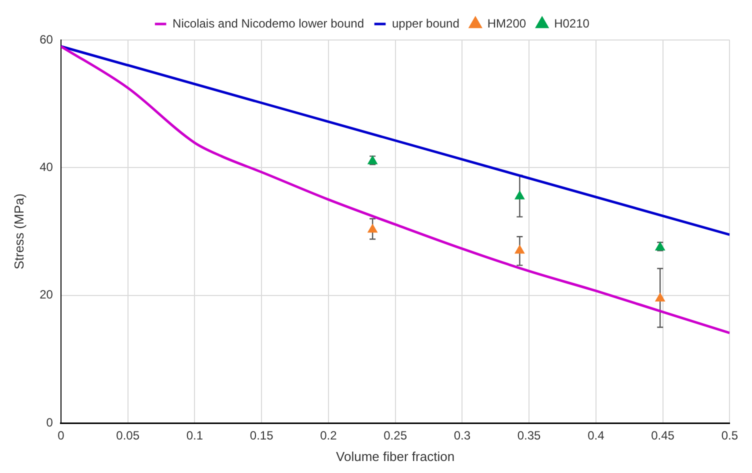 This screenshot has height=473, width=752. Describe the element at coordinates (462, 435) in the screenshot. I see `x-tick-label: 0.3` at that location.